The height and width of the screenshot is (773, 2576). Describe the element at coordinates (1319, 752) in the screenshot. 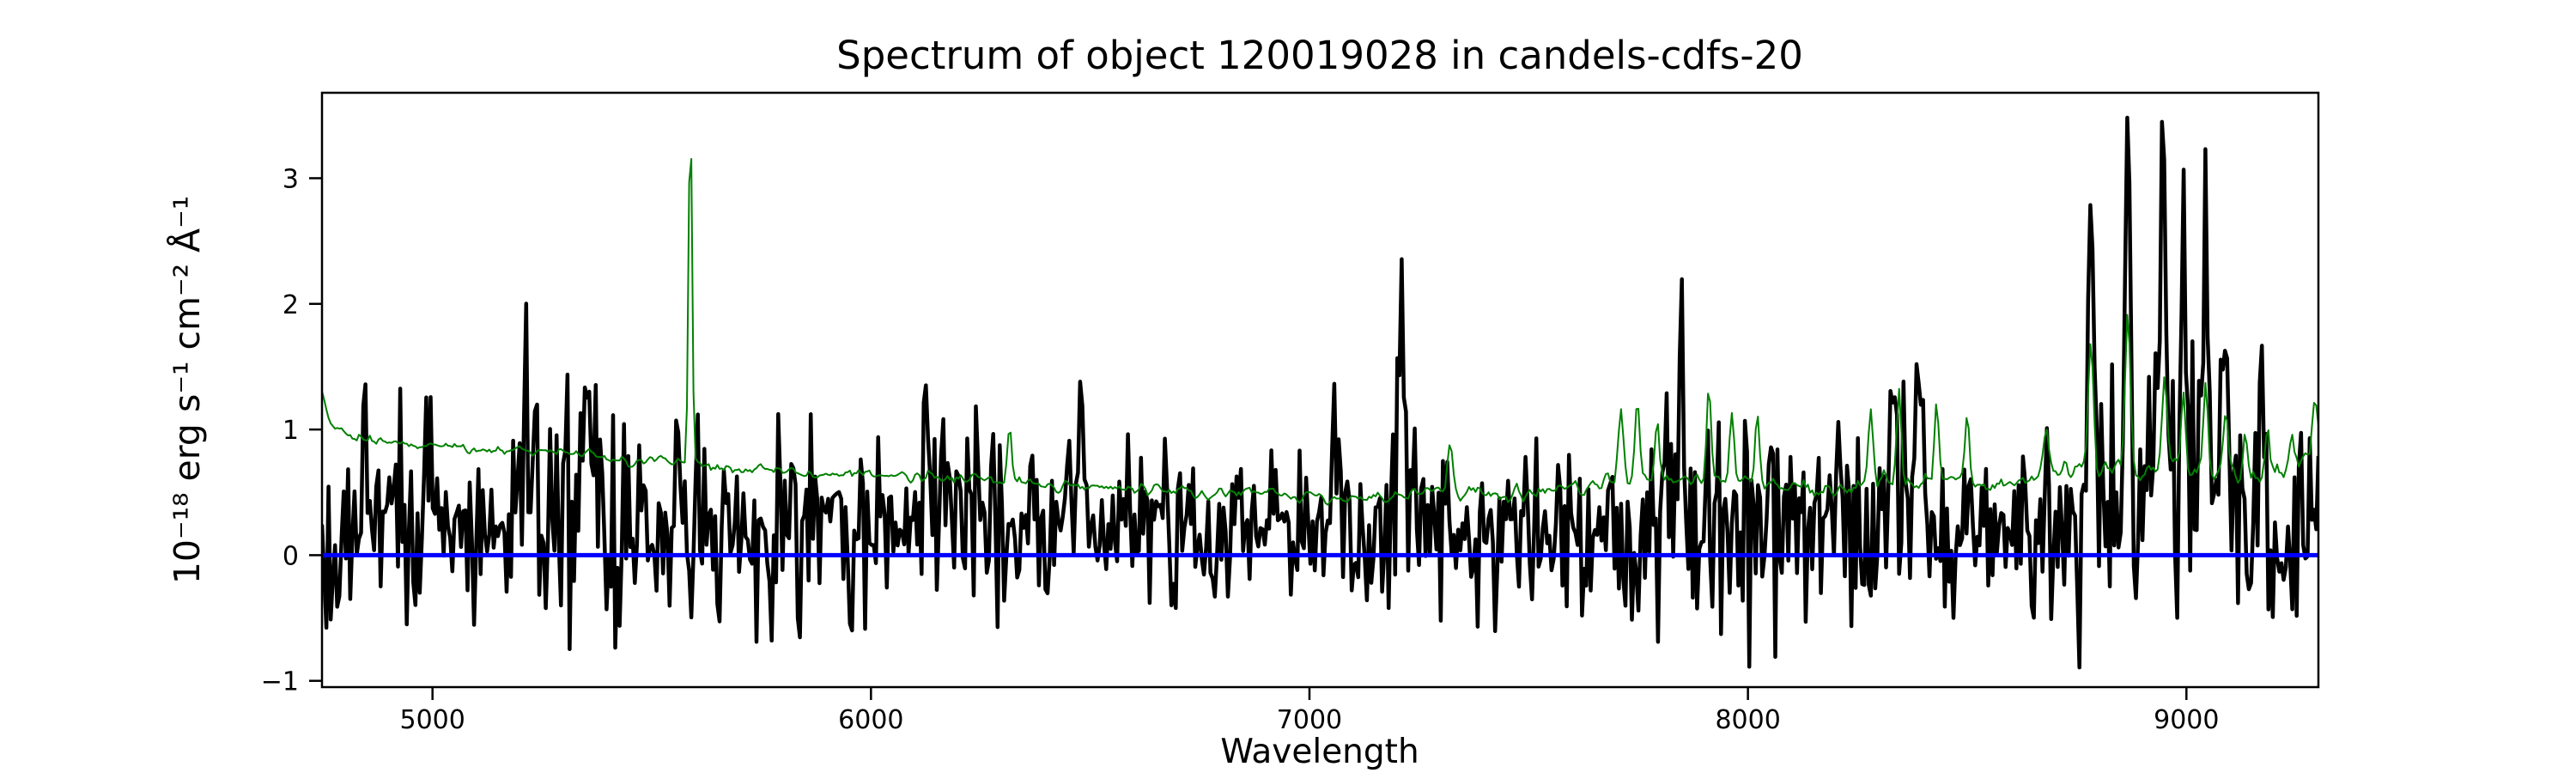

I see `x-axis-label: Wavelength` at that location.